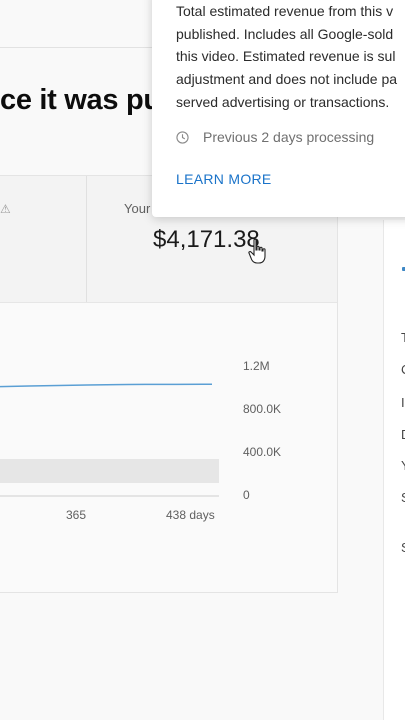 The image size is (405, 720). I want to click on page-title: ce it was pu, so click(80, 100).